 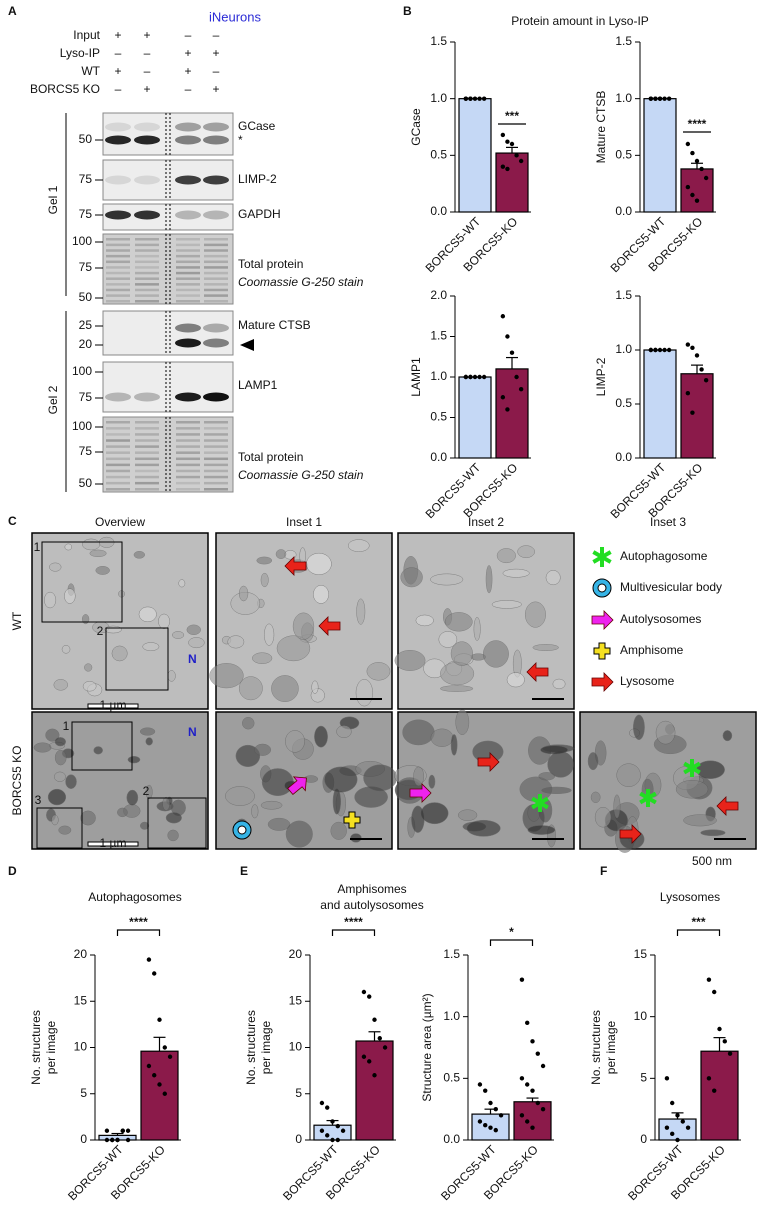 I want to click on mw-marker: 25, so click(x=86, y=325).